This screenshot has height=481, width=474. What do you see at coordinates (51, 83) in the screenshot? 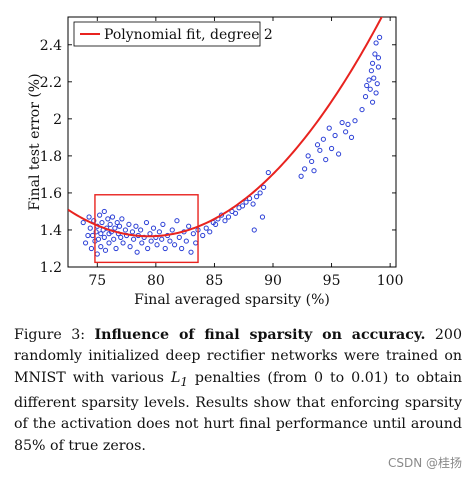
I see `y-tick-label: 2.2` at bounding box center [51, 83].